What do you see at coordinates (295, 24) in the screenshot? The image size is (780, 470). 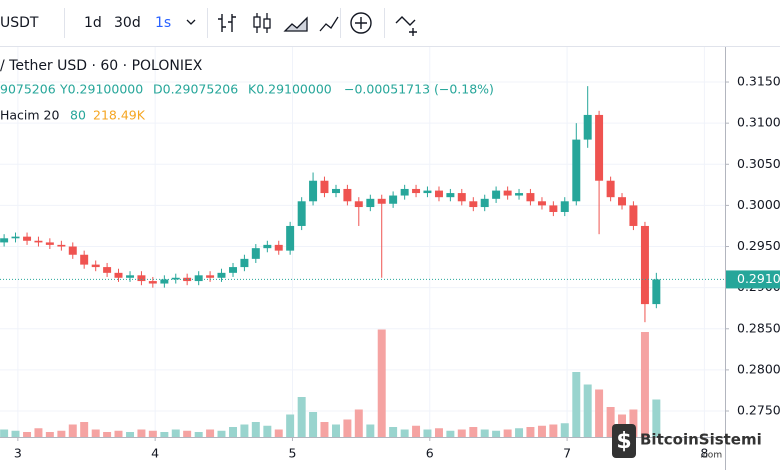 I see `area-icon` at bounding box center [295, 24].